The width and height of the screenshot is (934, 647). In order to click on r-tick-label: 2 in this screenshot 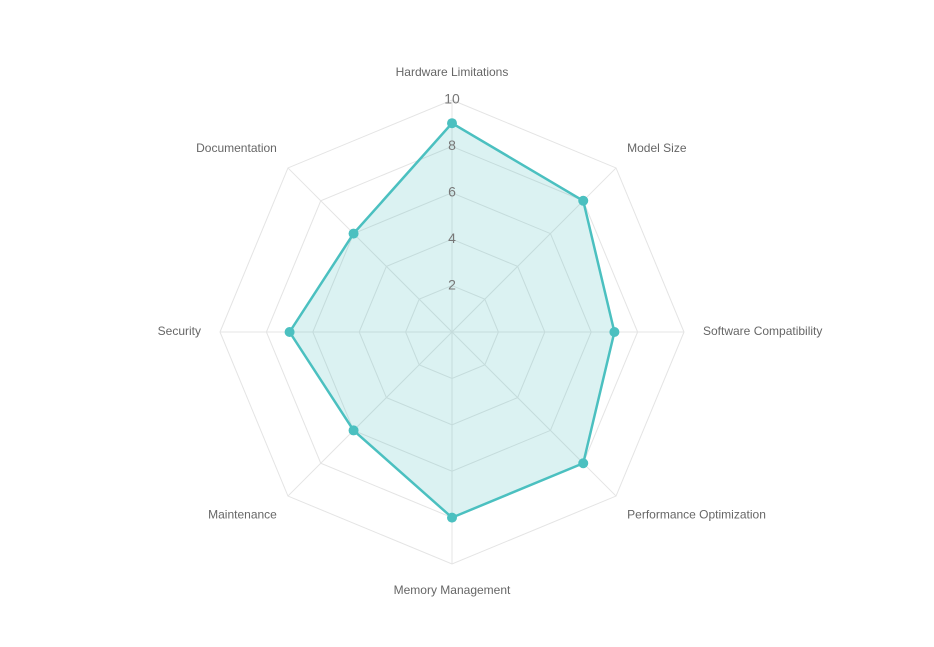, I will do `click(452, 284)`.